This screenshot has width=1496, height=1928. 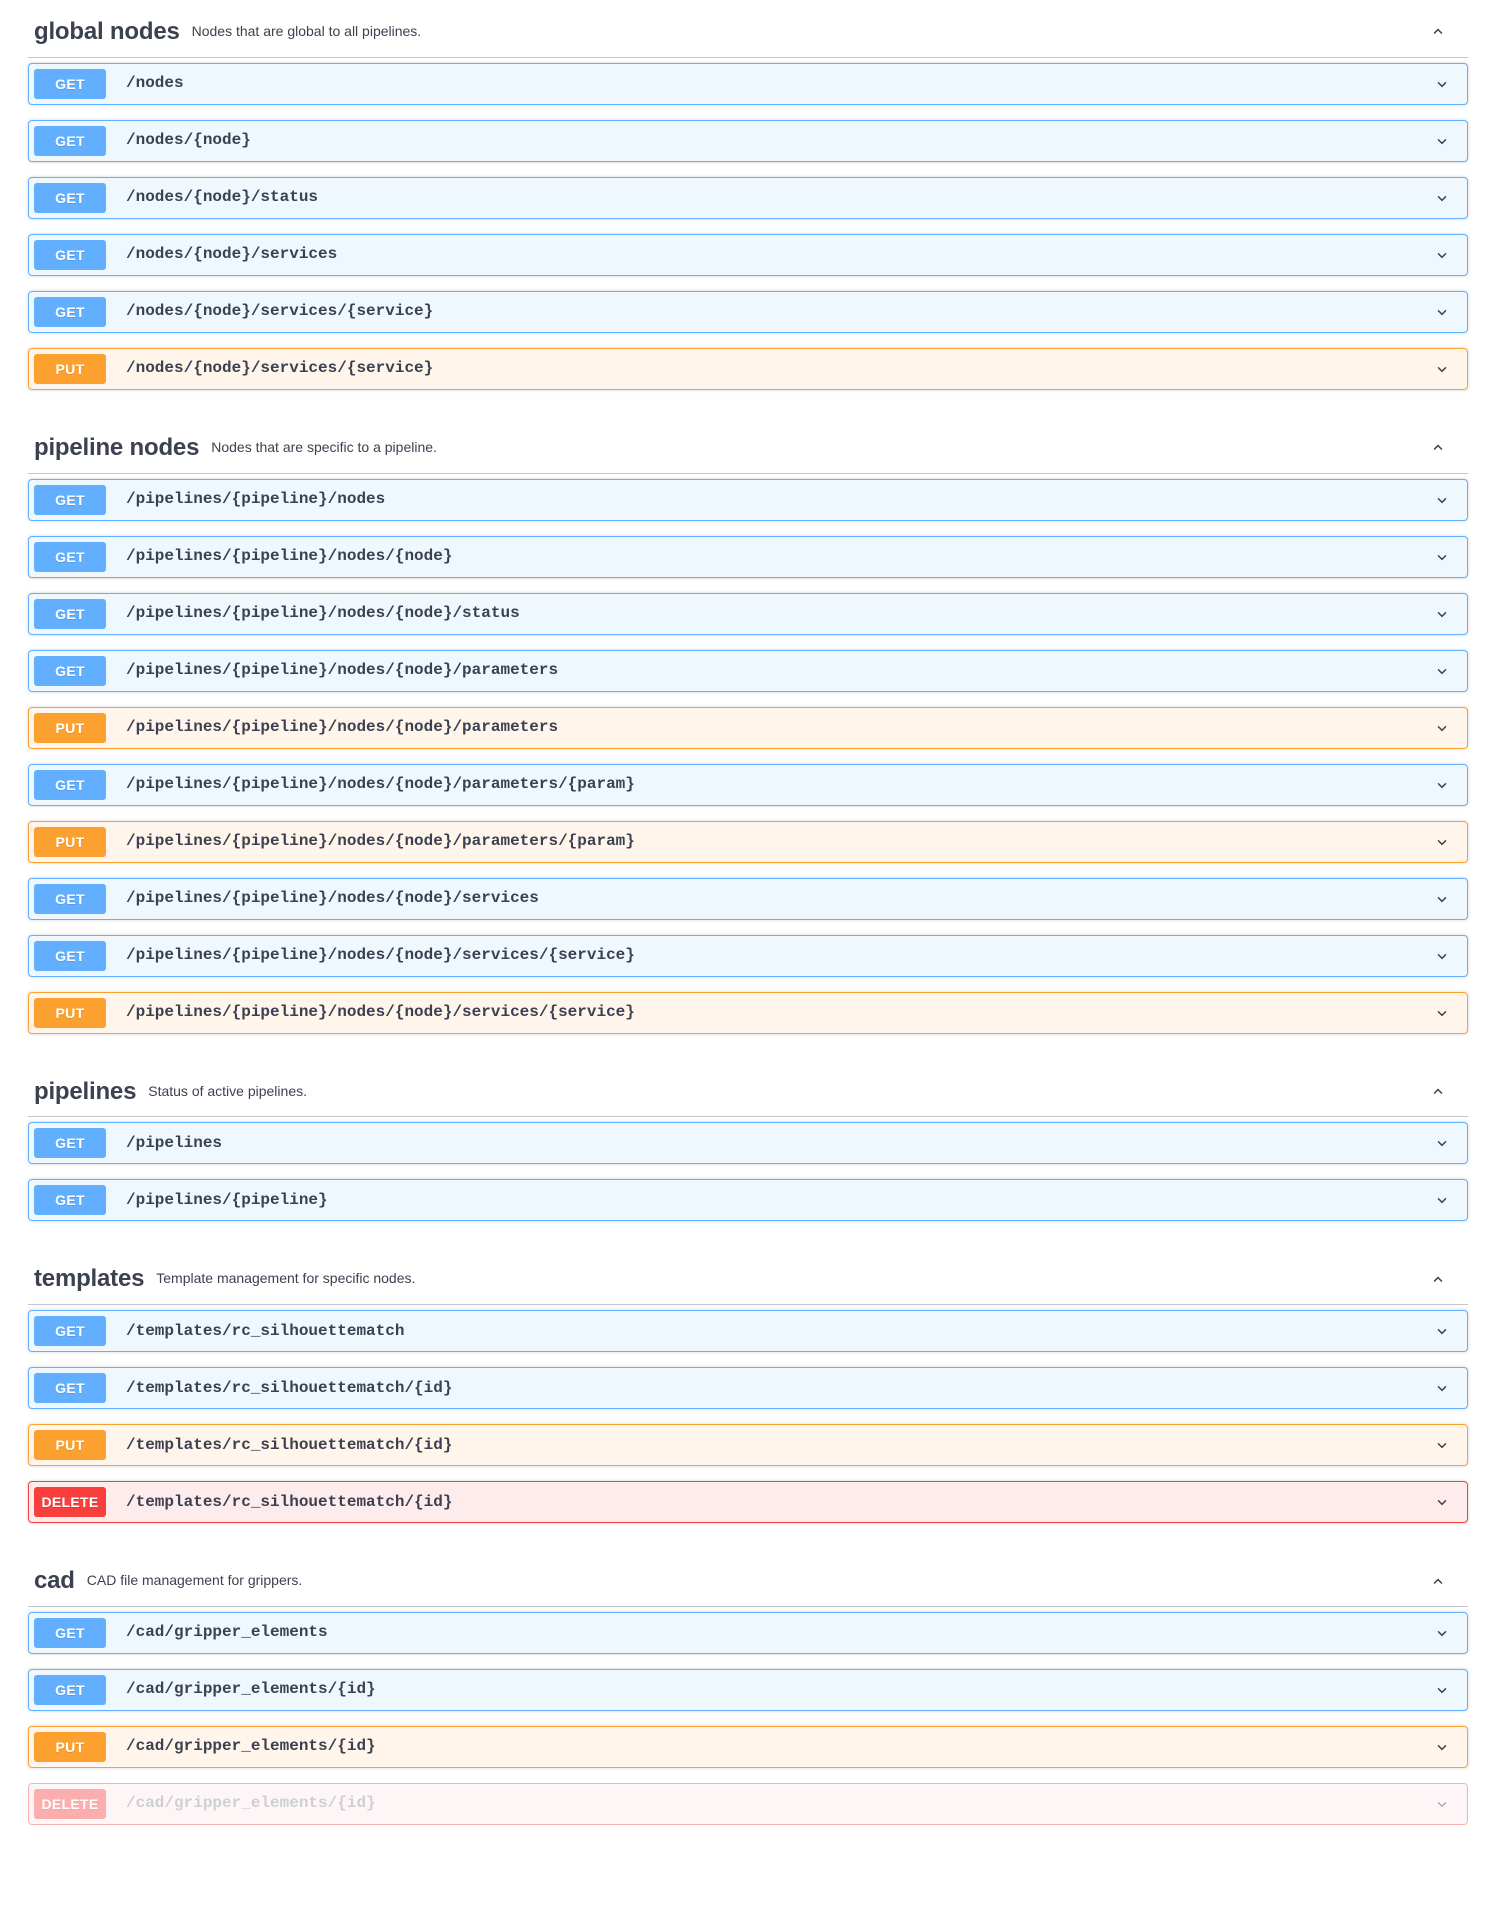 I want to click on operation-row: GET/templates/rc_silhouettematch, so click(x=748, y=1331).